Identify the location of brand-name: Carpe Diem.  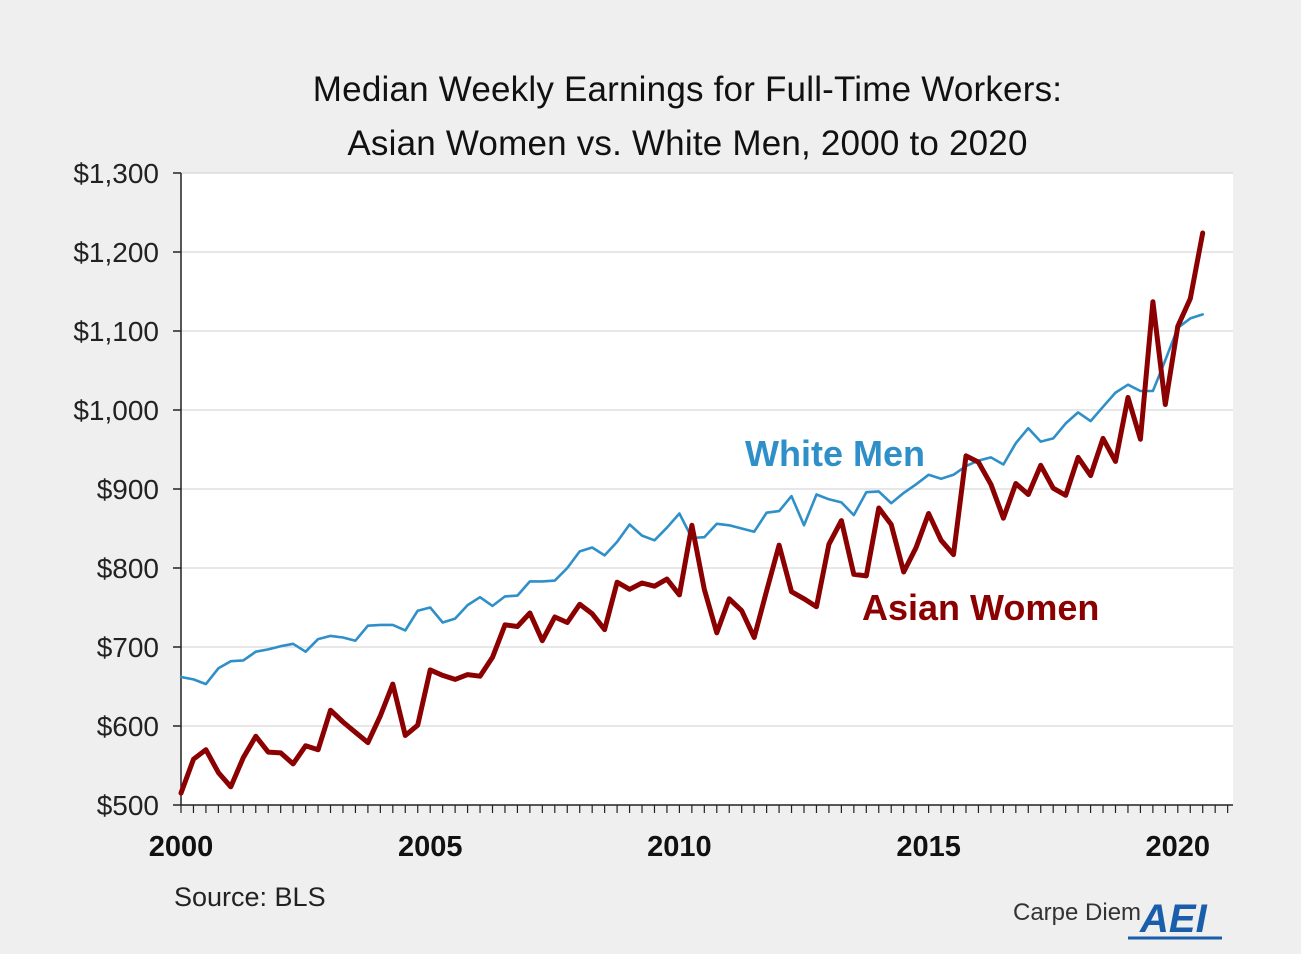
(1077, 912).